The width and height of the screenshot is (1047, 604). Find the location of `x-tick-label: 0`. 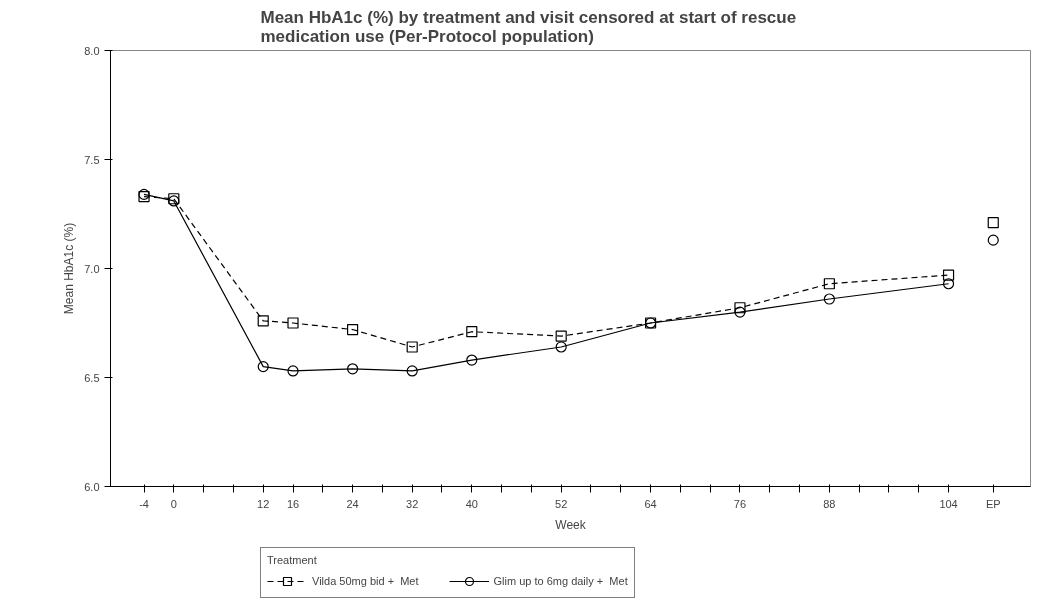

x-tick-label: 0 is located at coordinates (173, 503).